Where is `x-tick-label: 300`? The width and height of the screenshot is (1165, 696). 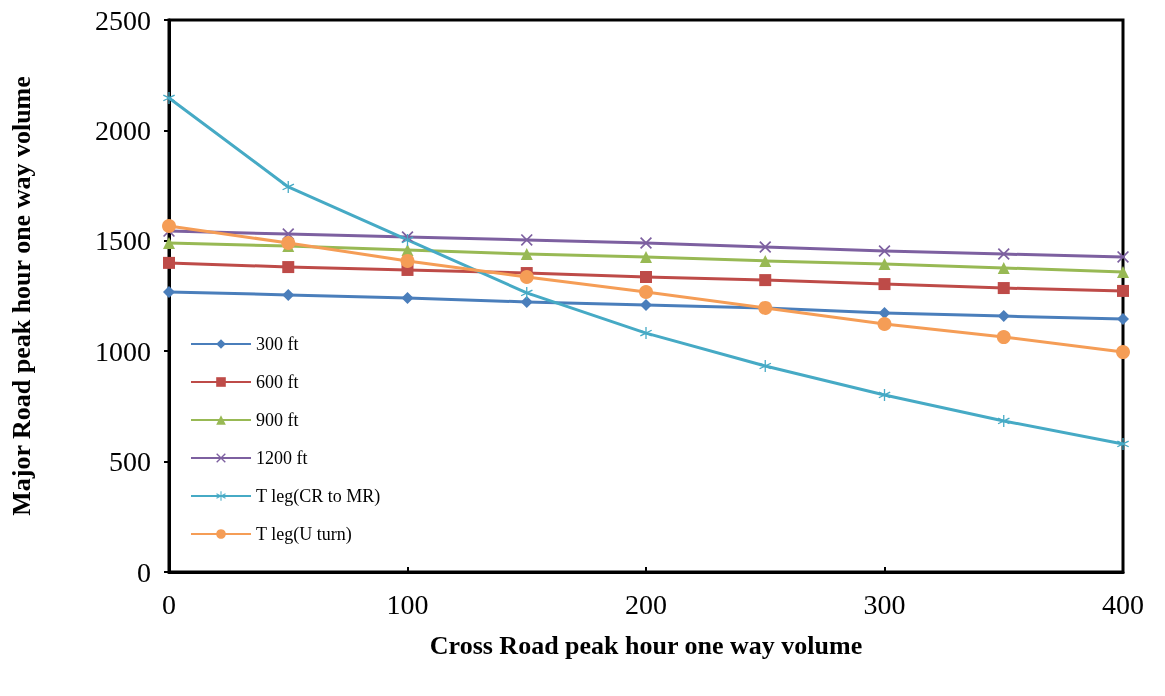
x-tick-label: 300 is located at coordinates (884, 604).